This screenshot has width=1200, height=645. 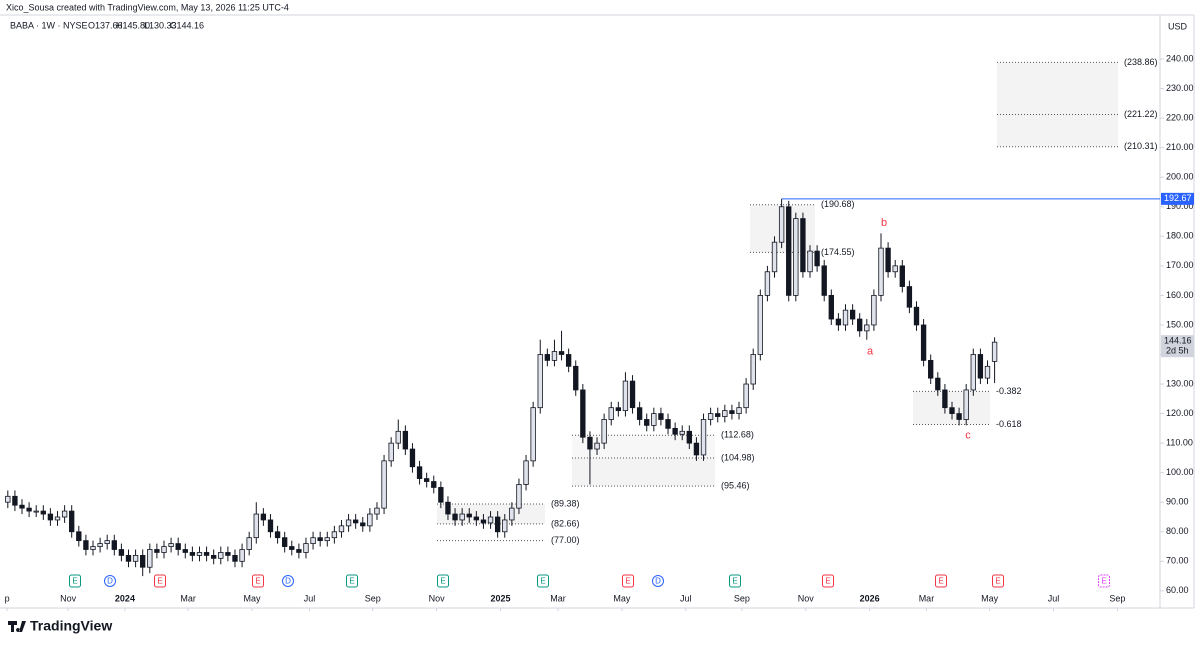 What do you see at coordinates (1177, 531) in the screenshot?
I see `y-tick-label: 80.00` at bounding box center [1177, 531].